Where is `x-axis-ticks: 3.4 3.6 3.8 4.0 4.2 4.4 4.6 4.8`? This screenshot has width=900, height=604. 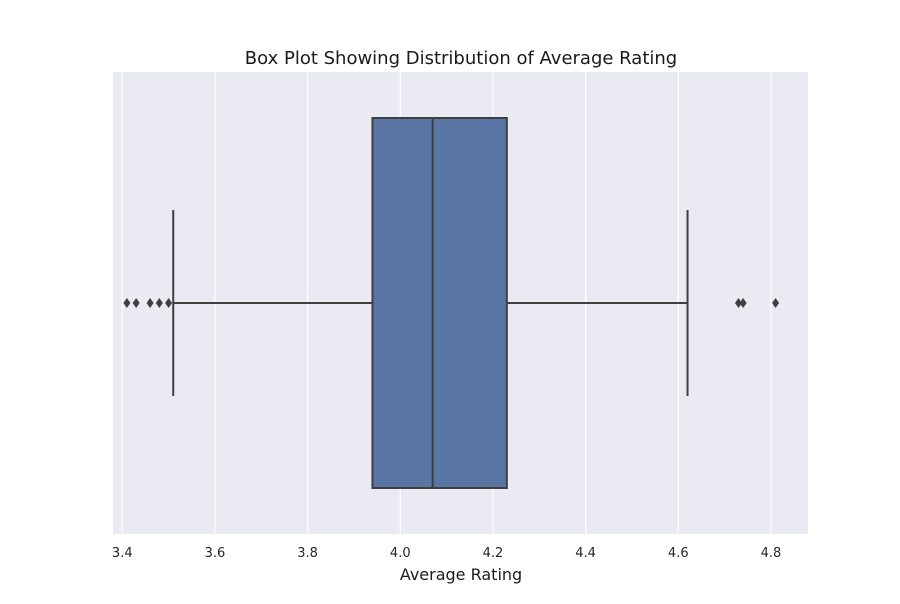
x-axis-ticks: 3.4 3.6 3.8 4.0 4.2 4.4 4.6 4.8 is located at coordinates (446, 553).